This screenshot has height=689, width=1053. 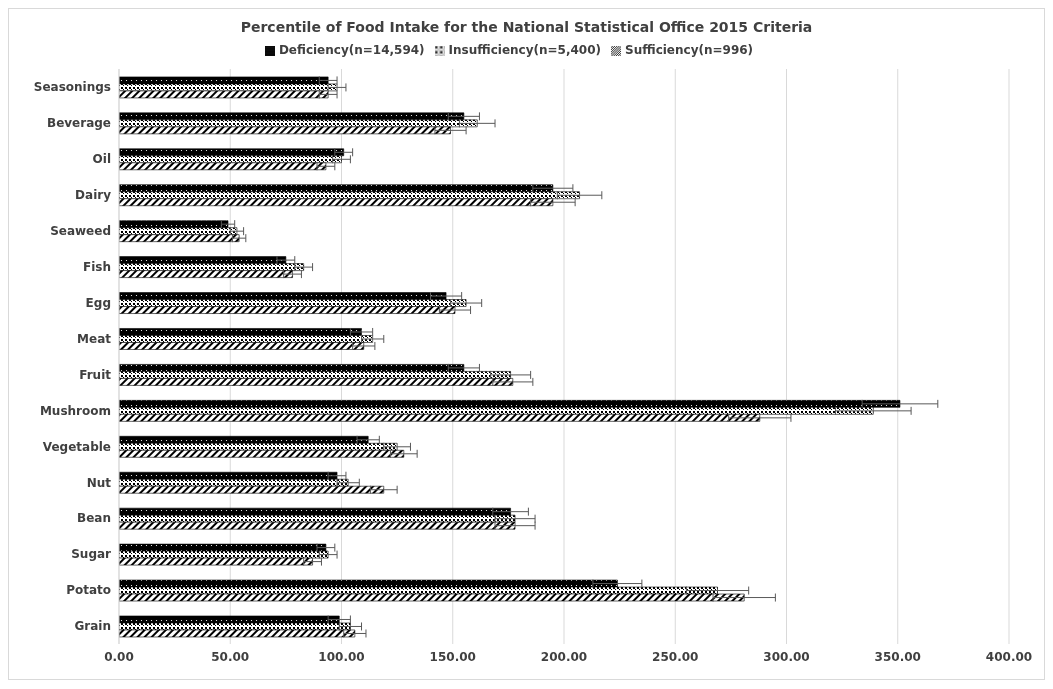 What do you see at coordinates (88, 590) in the screenshot?
I see `y-tick-label: Potato` at bounding box center [88, 590].